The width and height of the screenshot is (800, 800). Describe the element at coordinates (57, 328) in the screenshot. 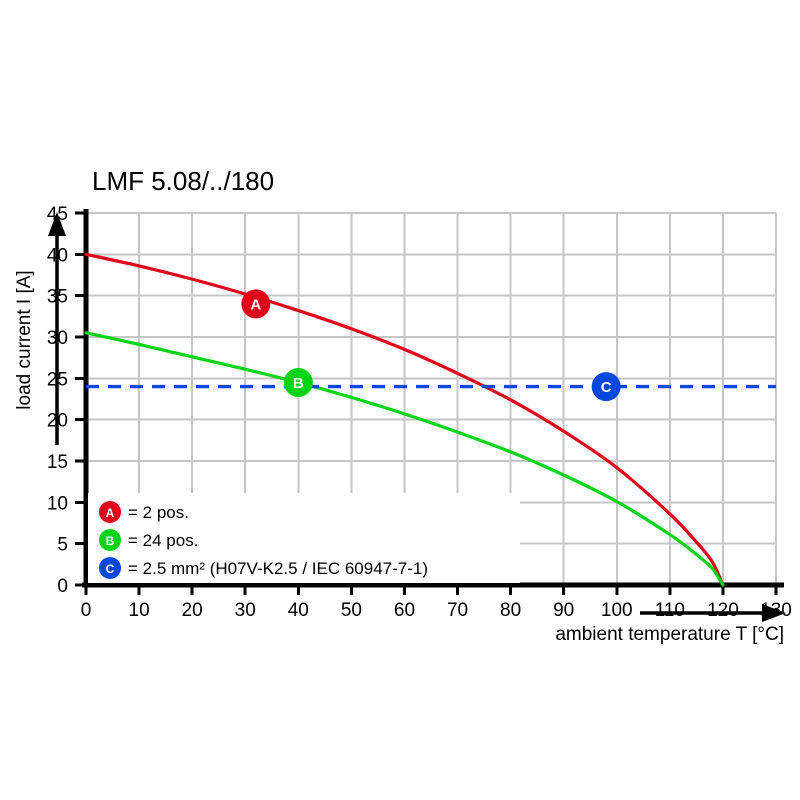

I see `y-axis-arrow` at that location.